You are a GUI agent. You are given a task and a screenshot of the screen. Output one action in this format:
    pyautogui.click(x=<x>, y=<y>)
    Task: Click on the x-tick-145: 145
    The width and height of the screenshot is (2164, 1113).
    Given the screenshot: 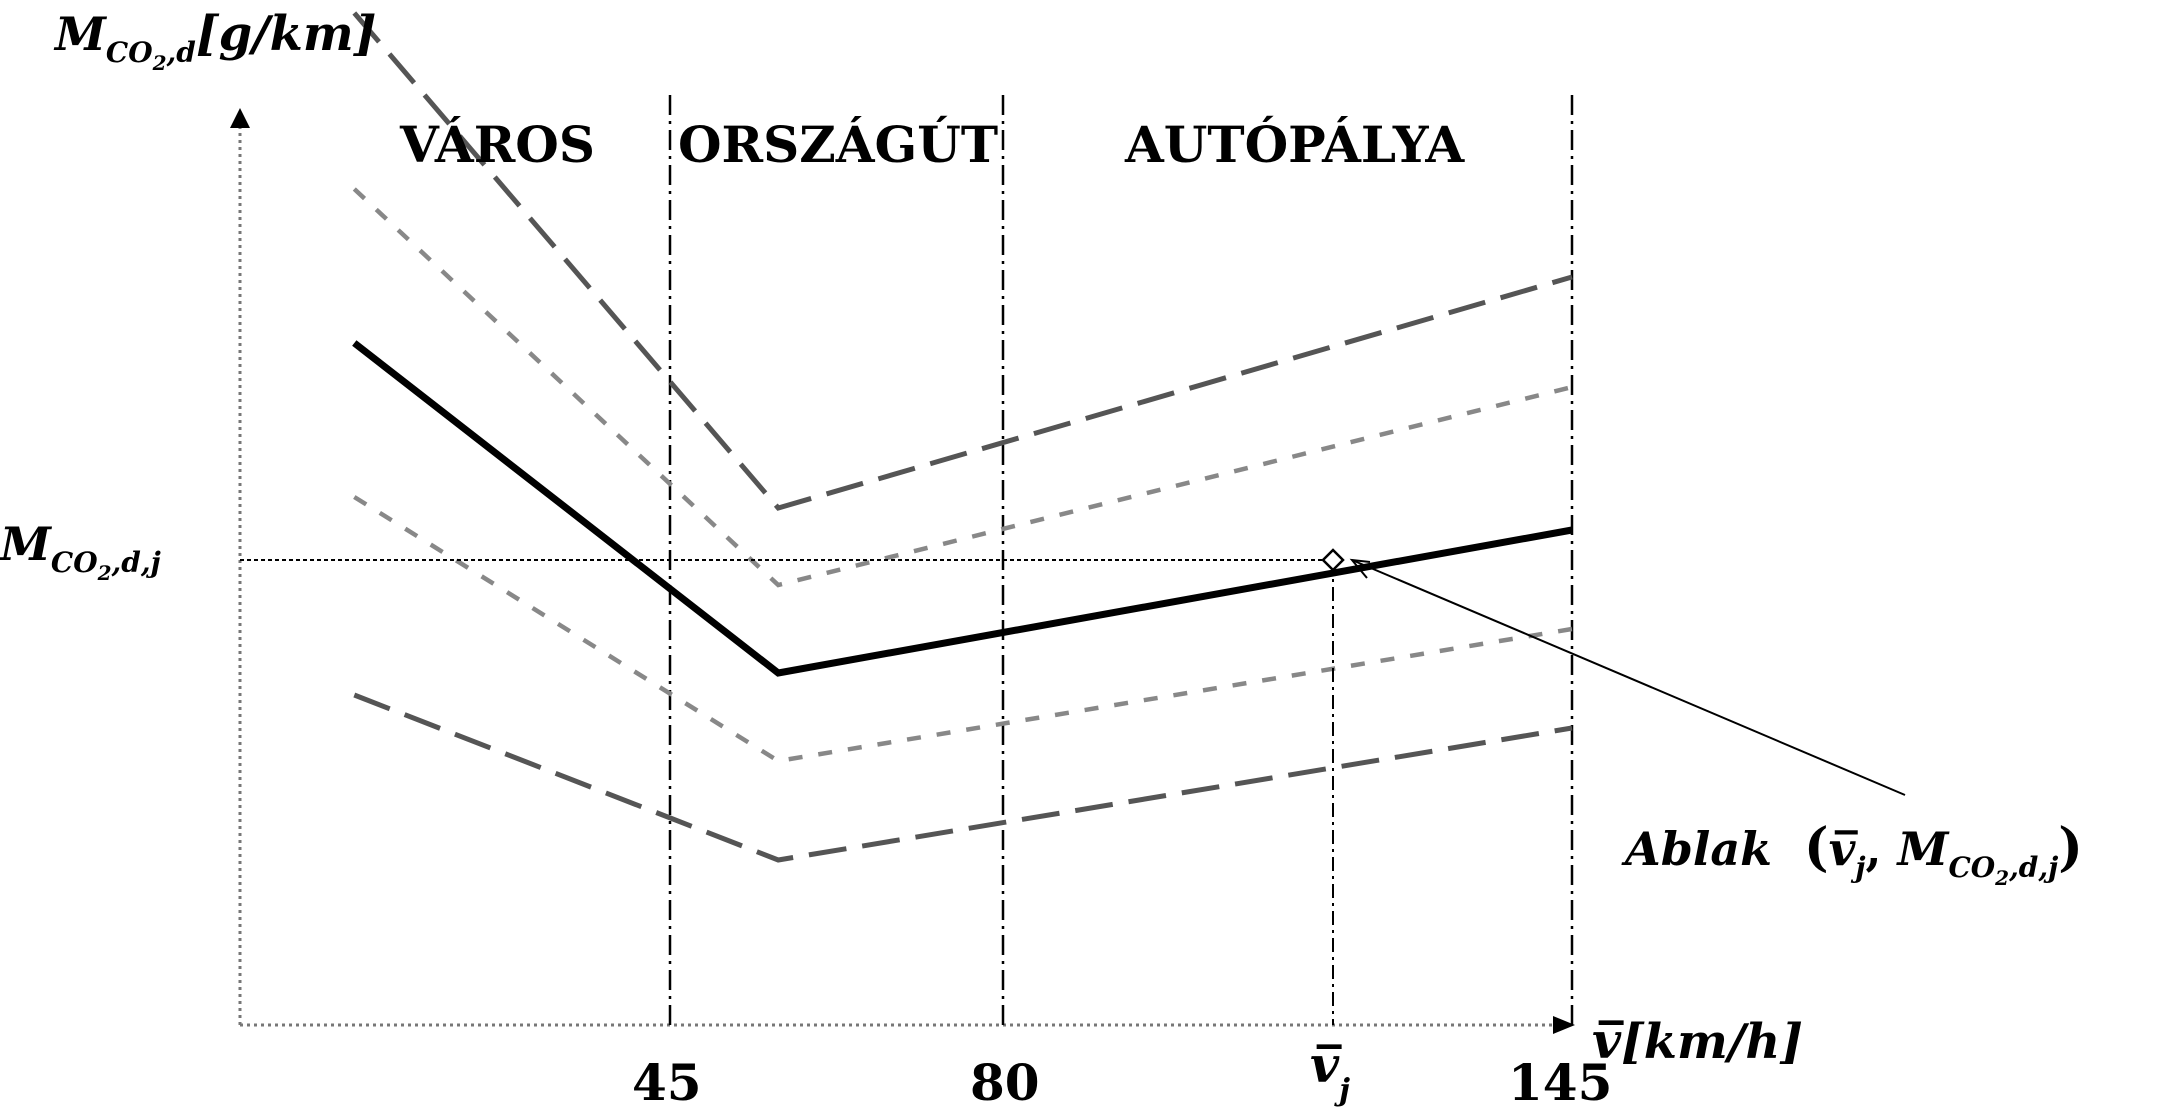 What is the action you would take?
    pyautogui.click(x=1560, y=1082)
    